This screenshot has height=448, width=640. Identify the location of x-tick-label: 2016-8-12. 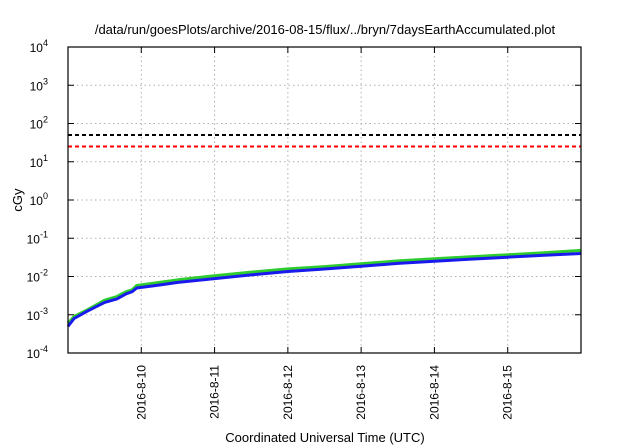
(288, 392).